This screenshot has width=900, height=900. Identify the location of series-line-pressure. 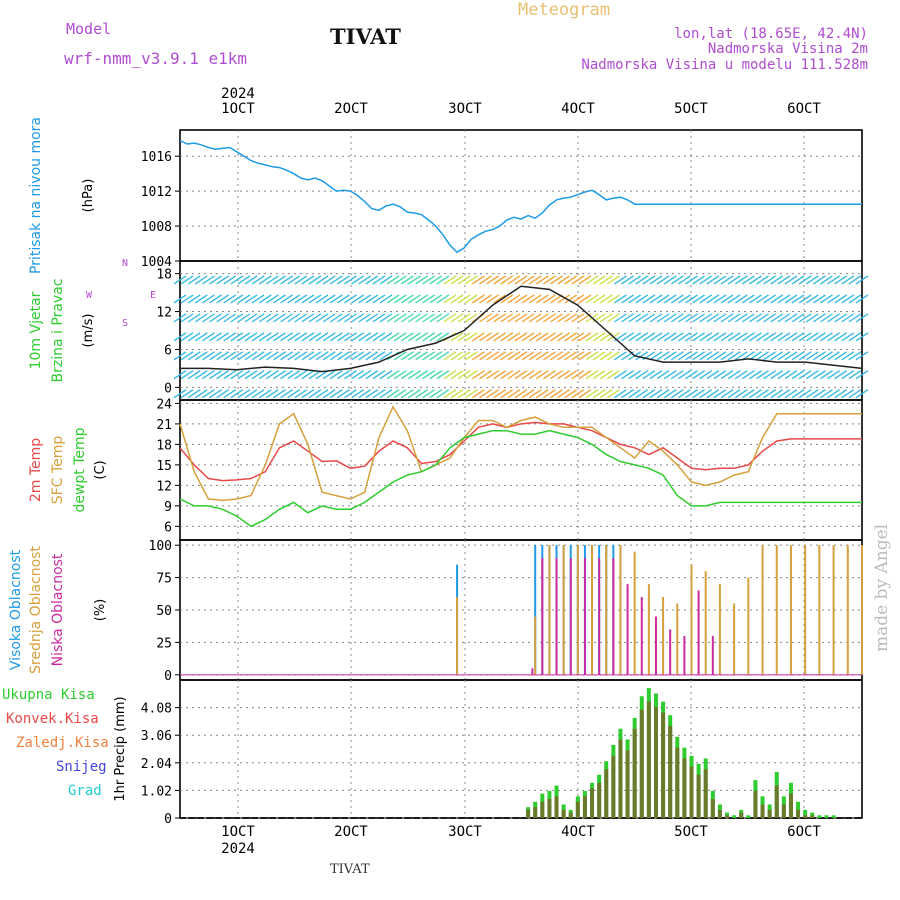
(520, 196).